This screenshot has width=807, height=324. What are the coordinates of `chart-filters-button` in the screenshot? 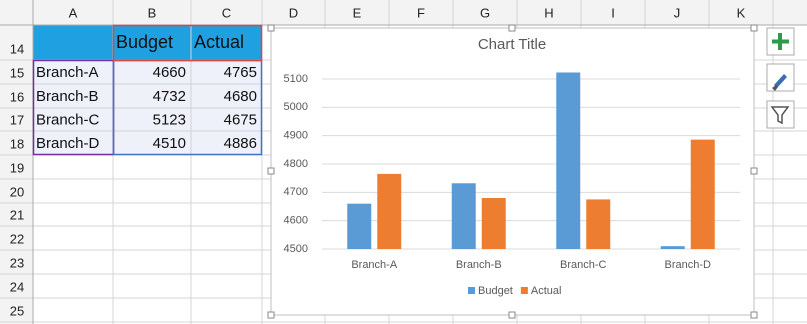 It's located at (780, 114).